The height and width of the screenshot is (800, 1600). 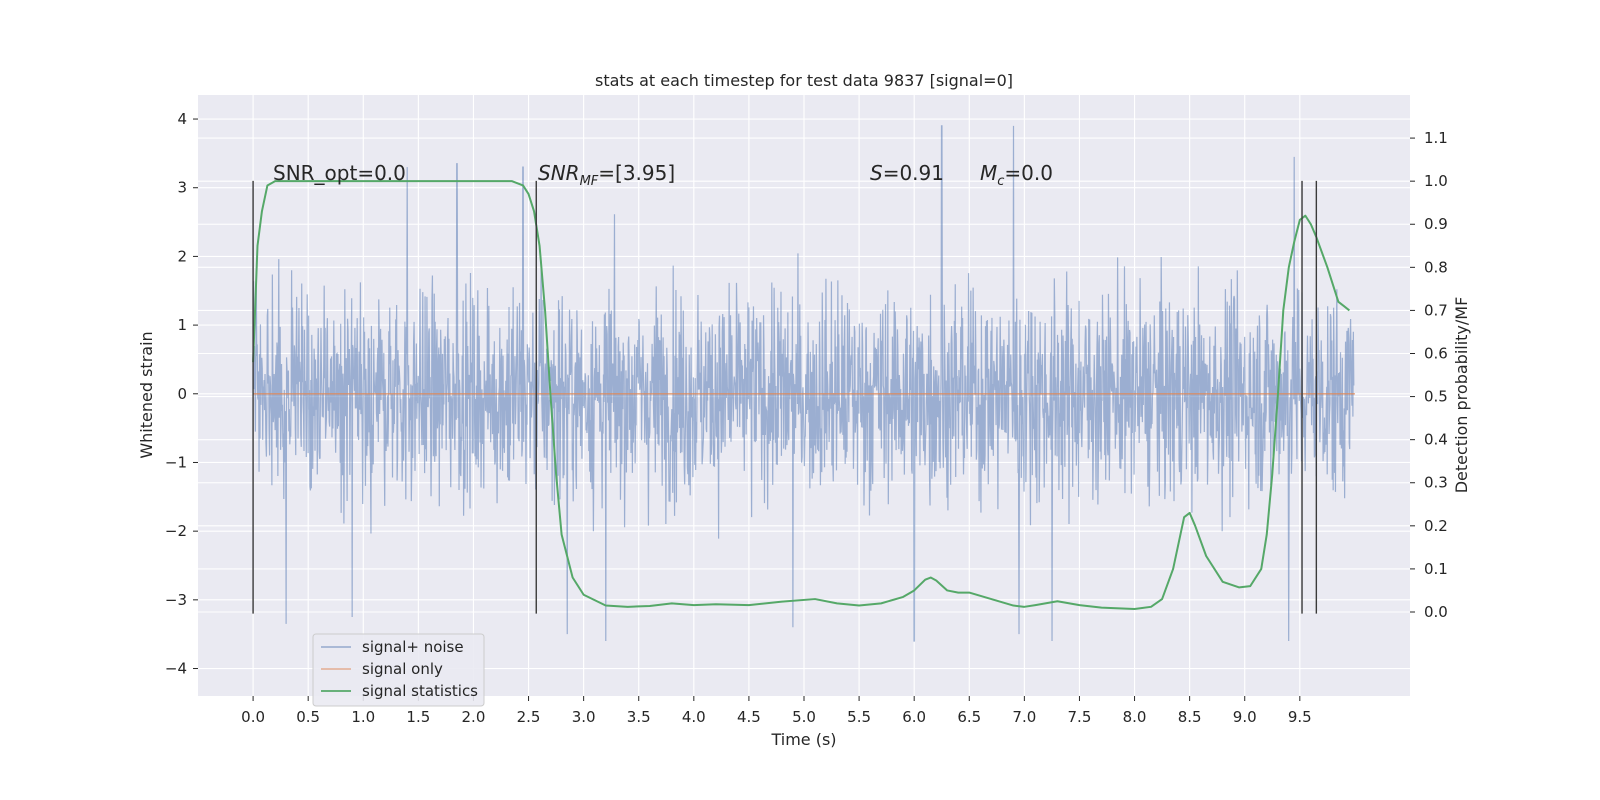 I want to click on y2-axis-title: Detection probability/MF, so click(x=1461, y=395).